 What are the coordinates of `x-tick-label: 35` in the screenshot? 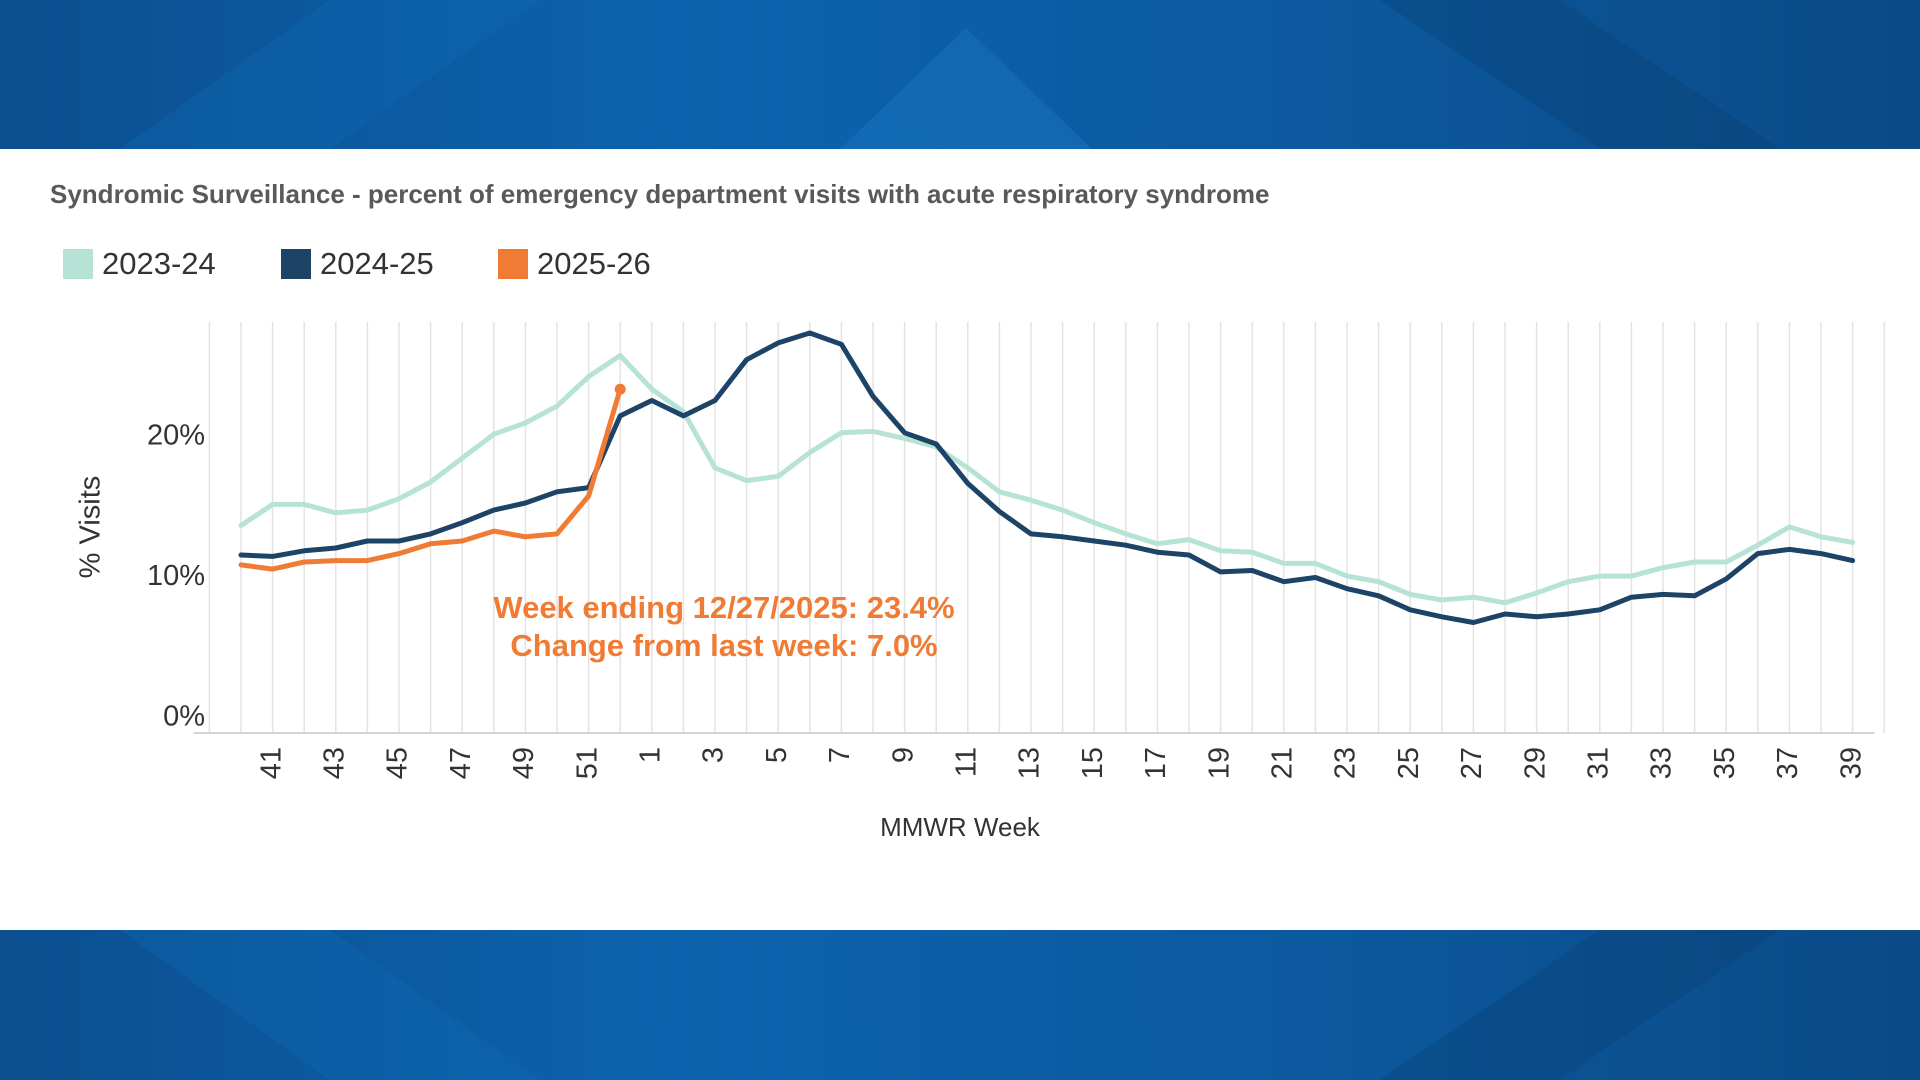 It's located at (1725, 763).